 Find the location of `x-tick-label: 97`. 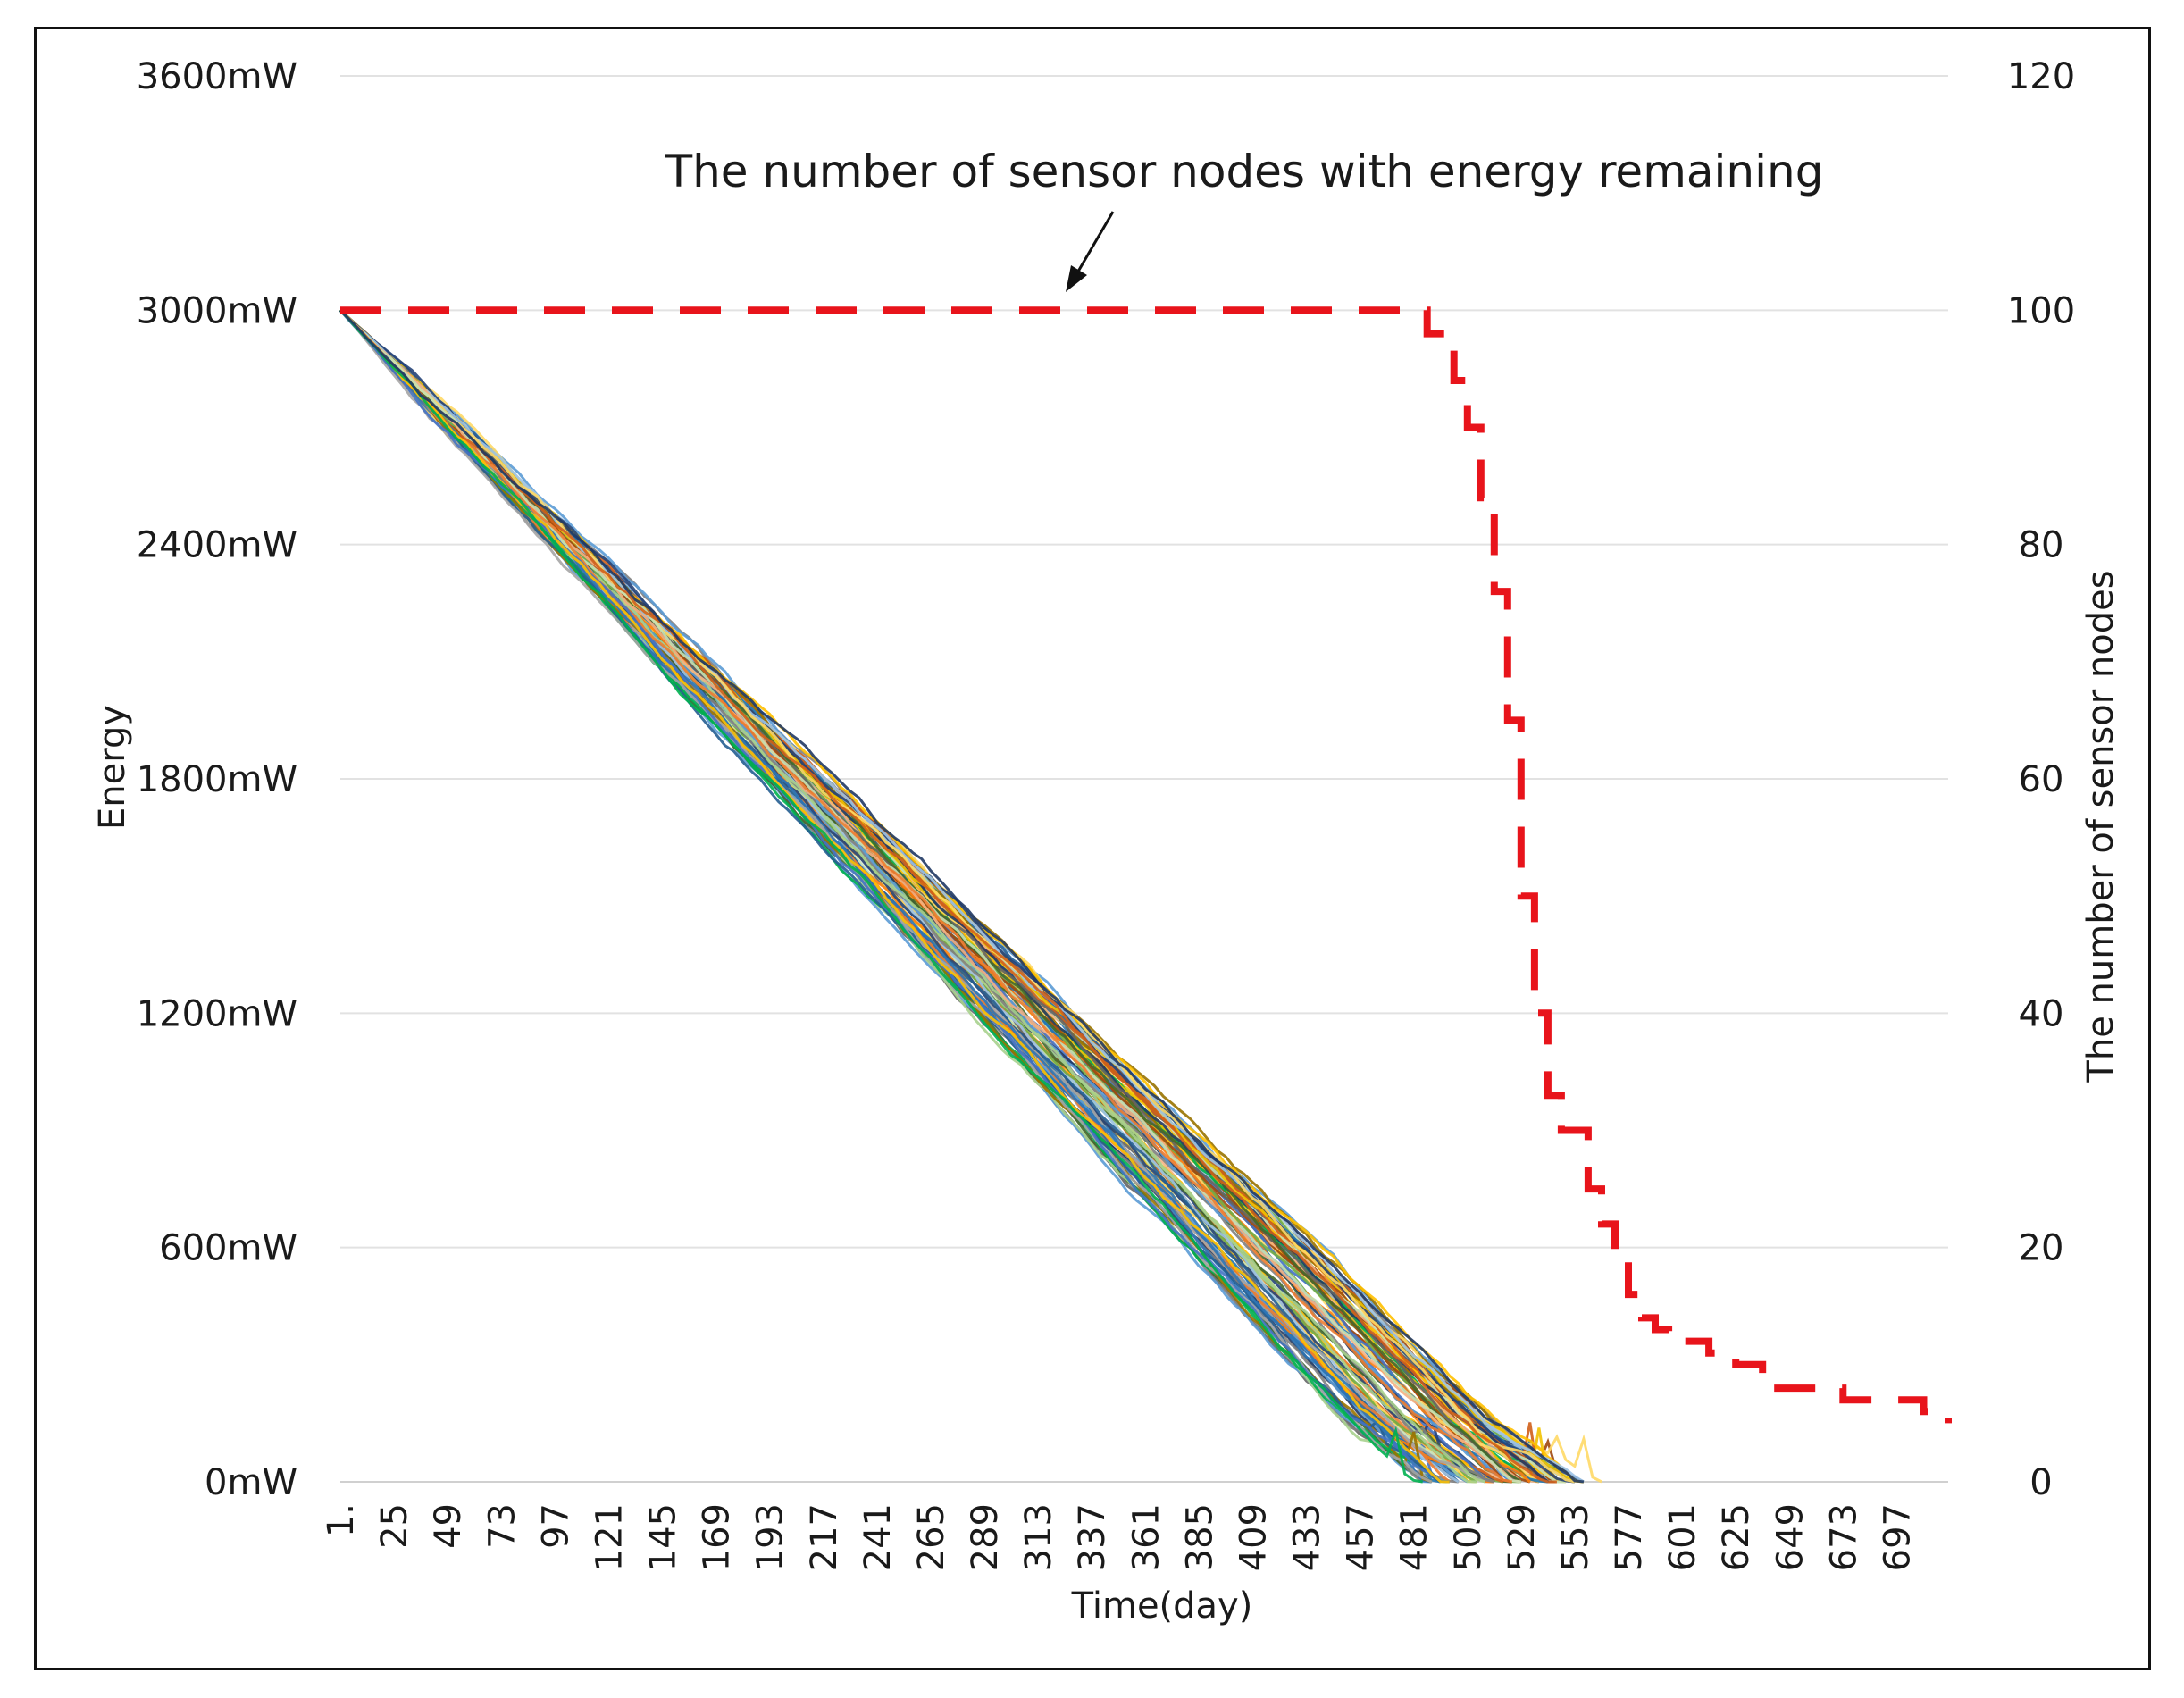

x-tick-label: 97 is located at coordinates (555, 1526).